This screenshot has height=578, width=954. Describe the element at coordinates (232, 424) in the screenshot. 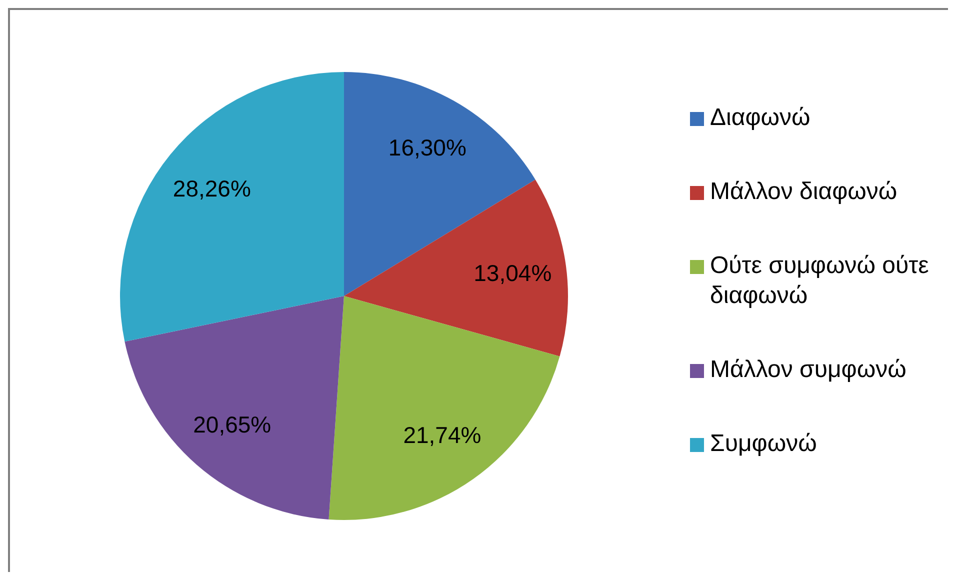

I see `data-label: 20,65%` at that location.